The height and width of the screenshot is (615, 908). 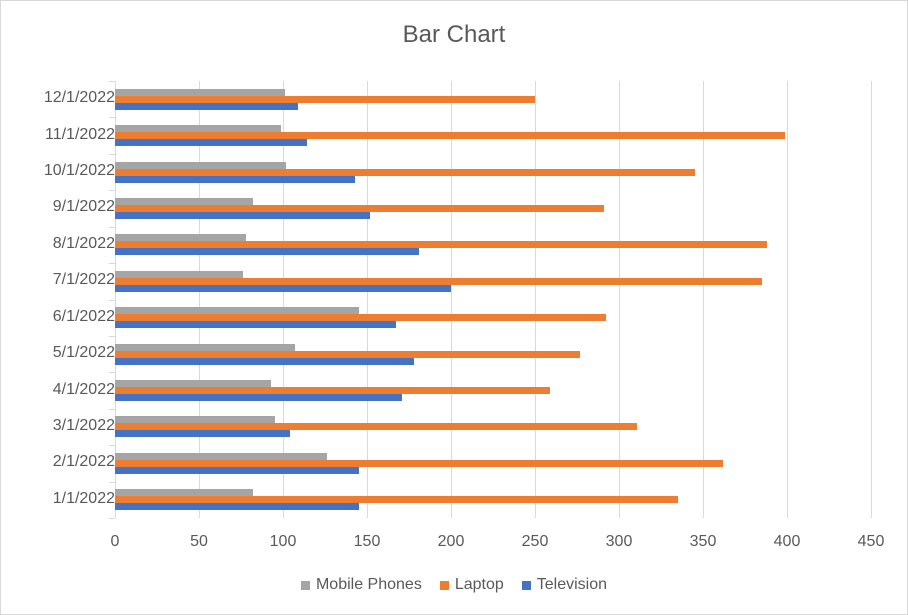 I want to click on y-tick-label: 7/1/2022, so click(x=83, y=280).